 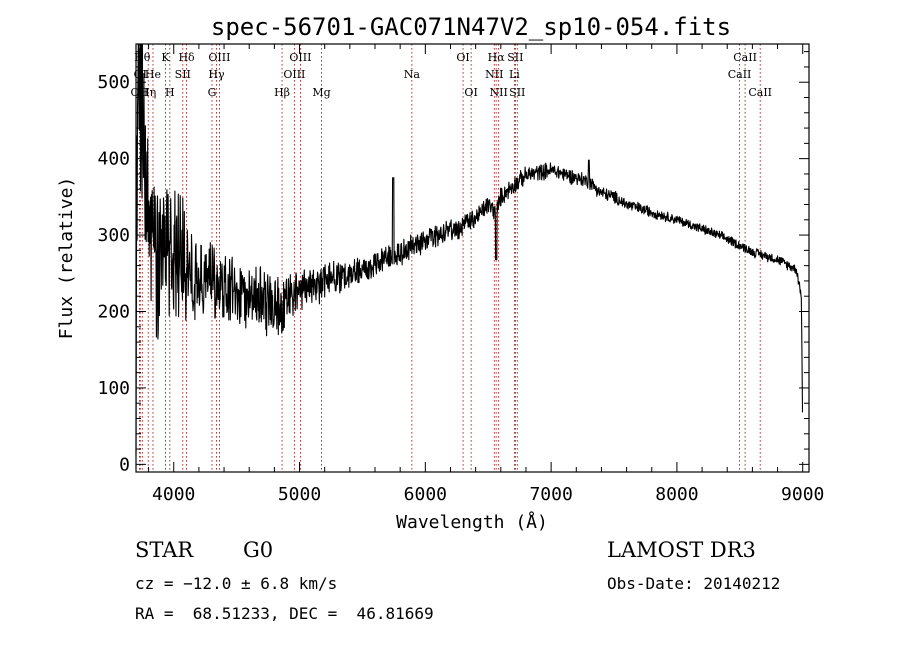 I want to click on spectral-line-label-6: H, so click(x=170, y=92).